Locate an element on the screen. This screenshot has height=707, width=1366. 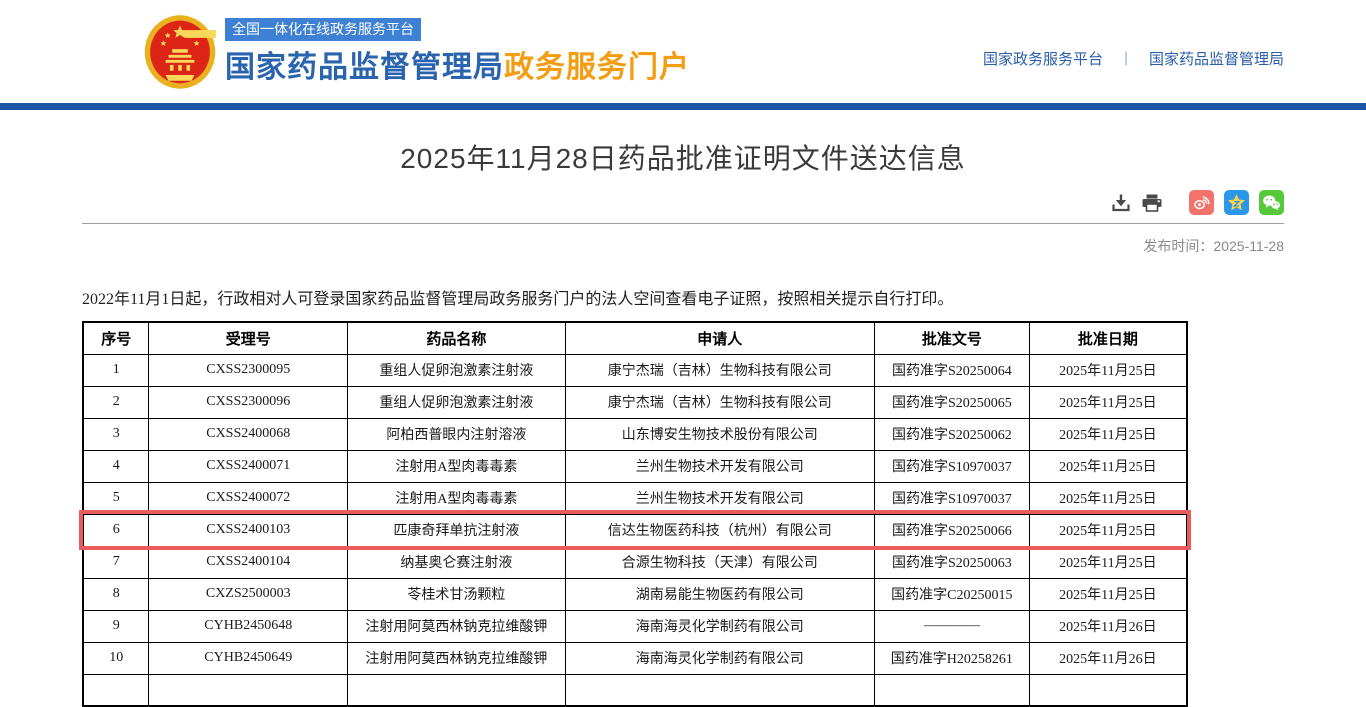
table-cell: 国药准字S20250066 is located at coordinates (951, 530).